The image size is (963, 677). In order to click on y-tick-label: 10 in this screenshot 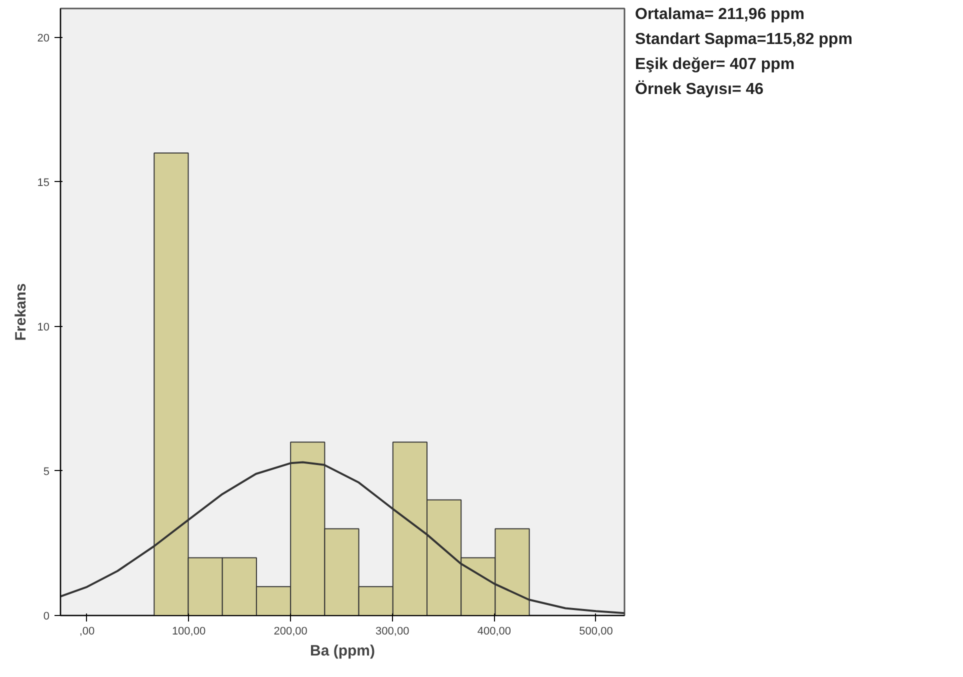, I will do `click(43, 327)`.